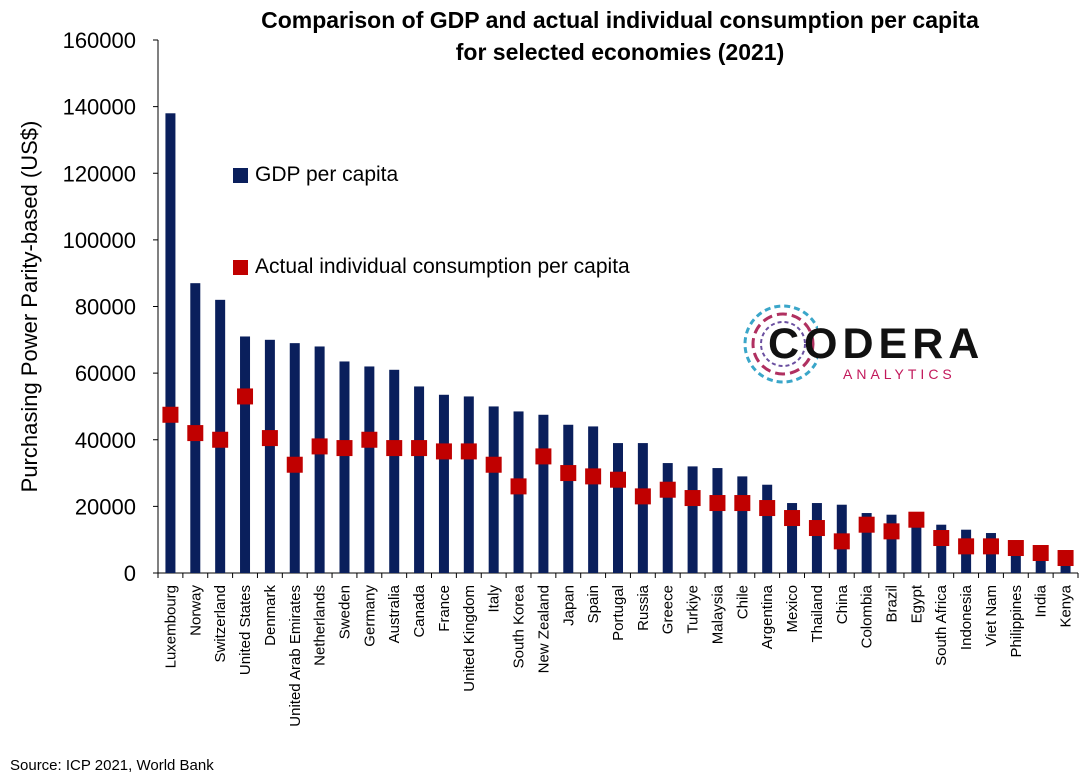 The height and width of the screenshot is (784, 1080). Describe the element at coordinates (1016, 621) in the screenshot. I see `x-tick-label: Philippines` at that location.